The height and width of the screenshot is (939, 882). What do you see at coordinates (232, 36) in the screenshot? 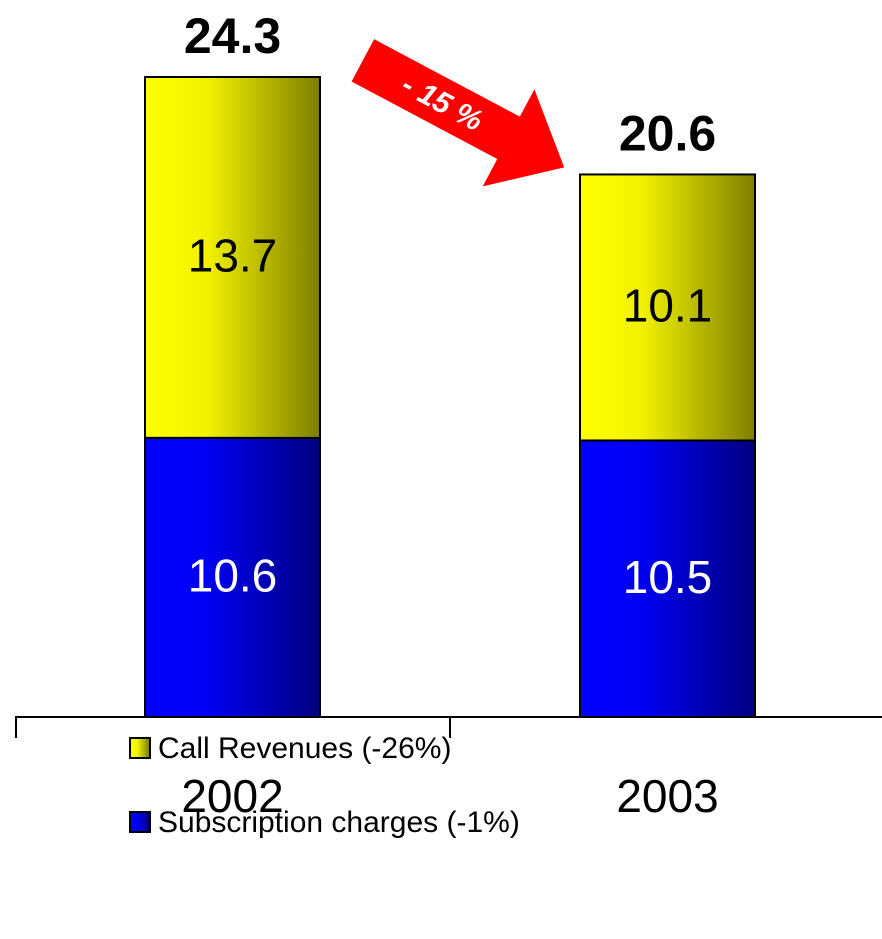
I see `total-label: 24.3` at bounding box center [232, 36].